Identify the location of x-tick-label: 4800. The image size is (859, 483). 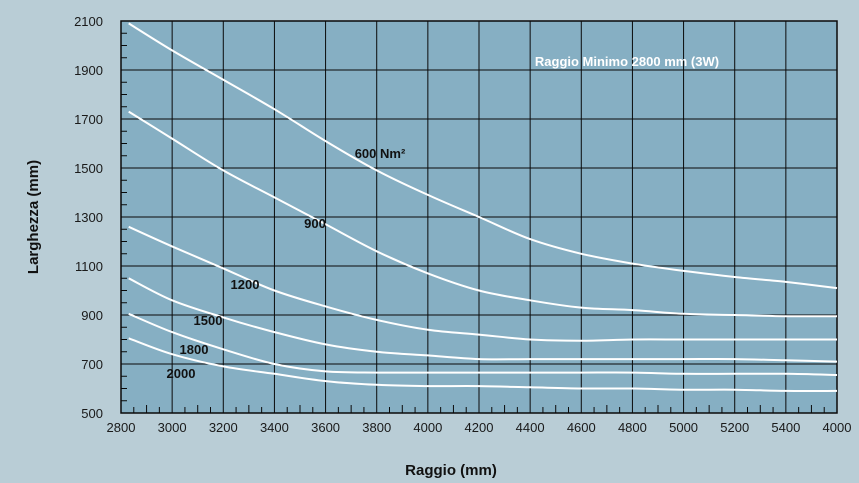
(632, 427).